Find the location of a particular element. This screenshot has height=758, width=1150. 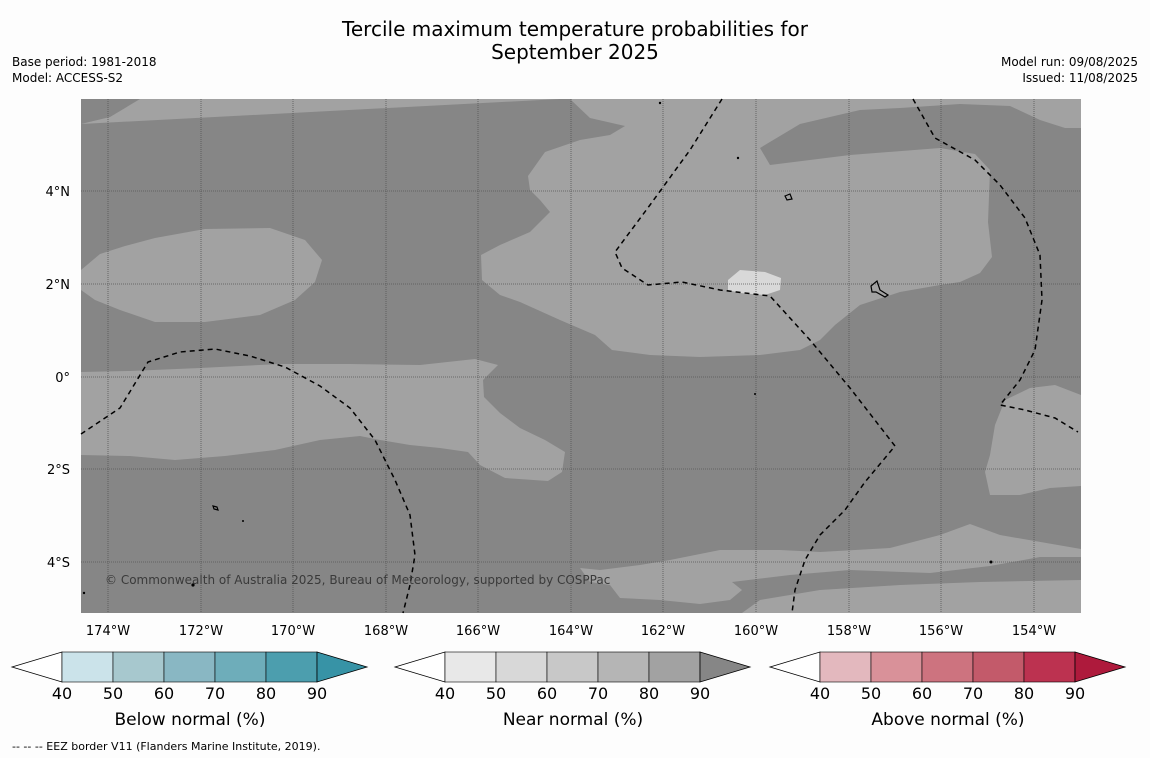

island-kiritimati is located at coordinates (880, 288).